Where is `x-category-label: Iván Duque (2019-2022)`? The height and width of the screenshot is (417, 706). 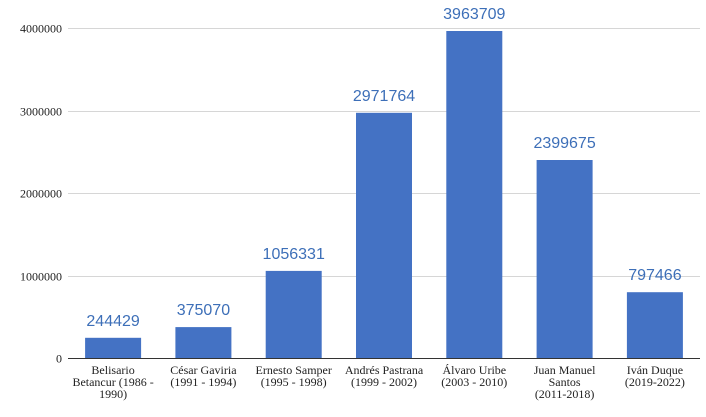
x-category-label: Iván Duque (2019-2022) is located at coordinates (655, 376).